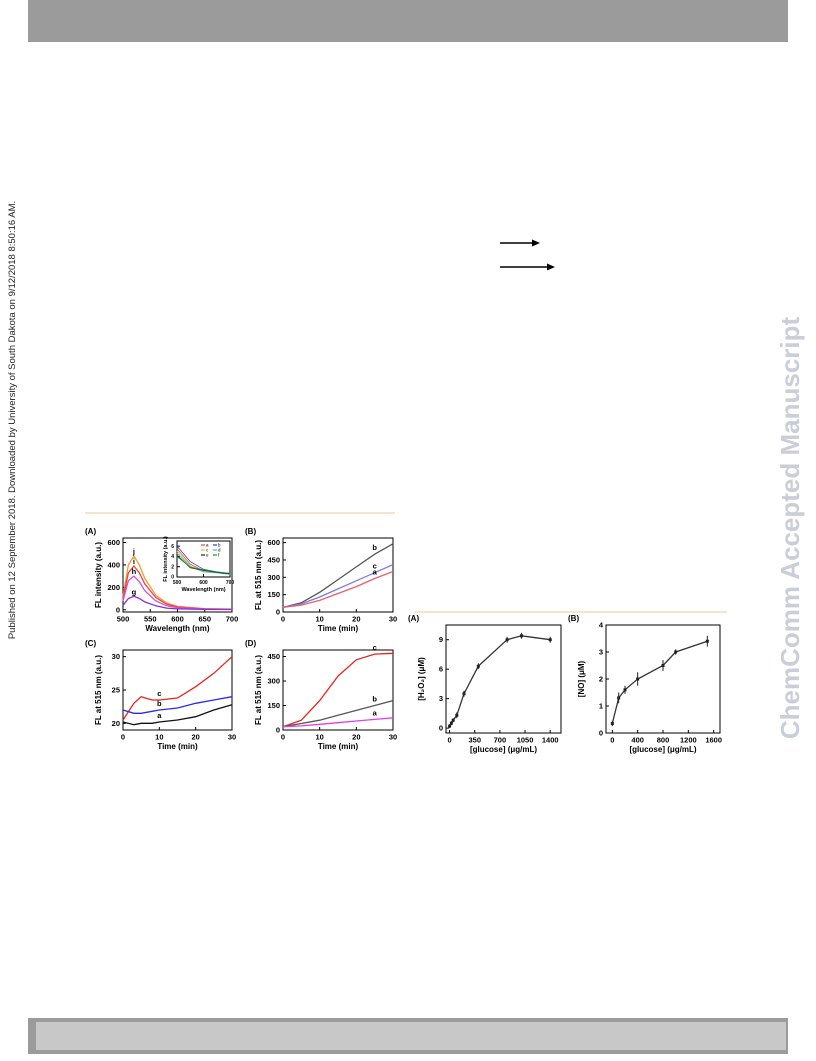 The width and height of the screenshot is (816, 1061). Describe the element at coordinates (551, 267) in the screenshot. I see `arrow-head` at that location.